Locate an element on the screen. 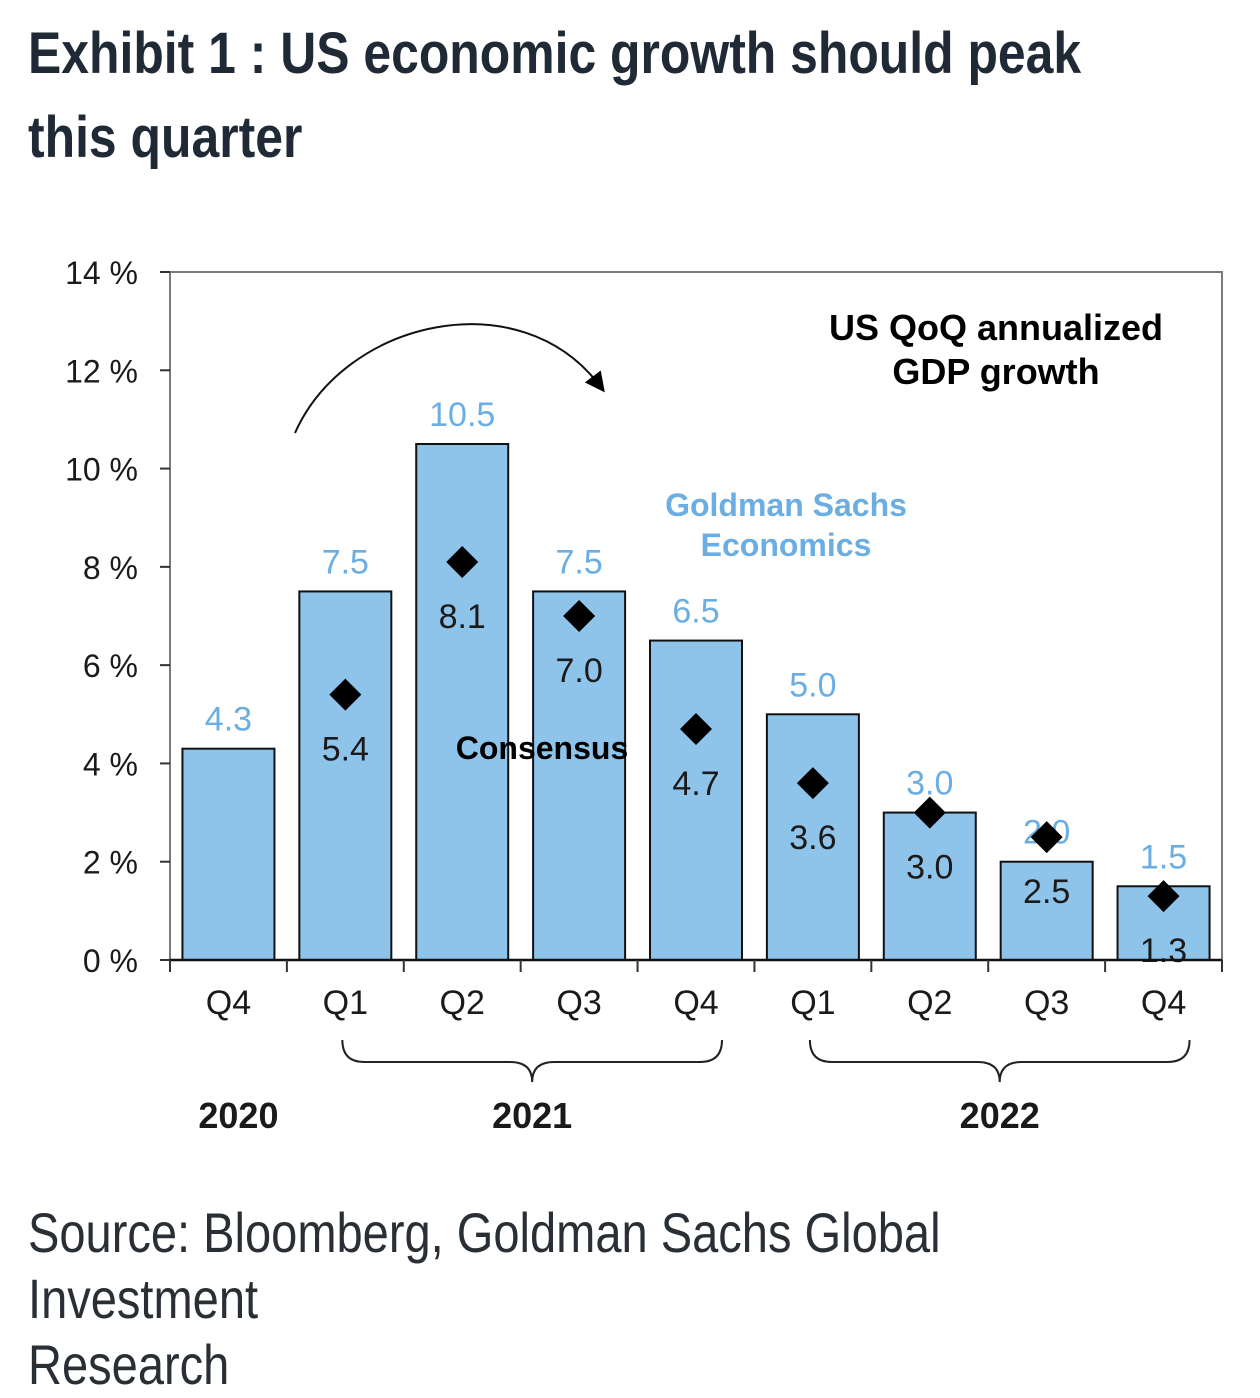  title-line-2: this quarter is located at coordinates (165, 137).